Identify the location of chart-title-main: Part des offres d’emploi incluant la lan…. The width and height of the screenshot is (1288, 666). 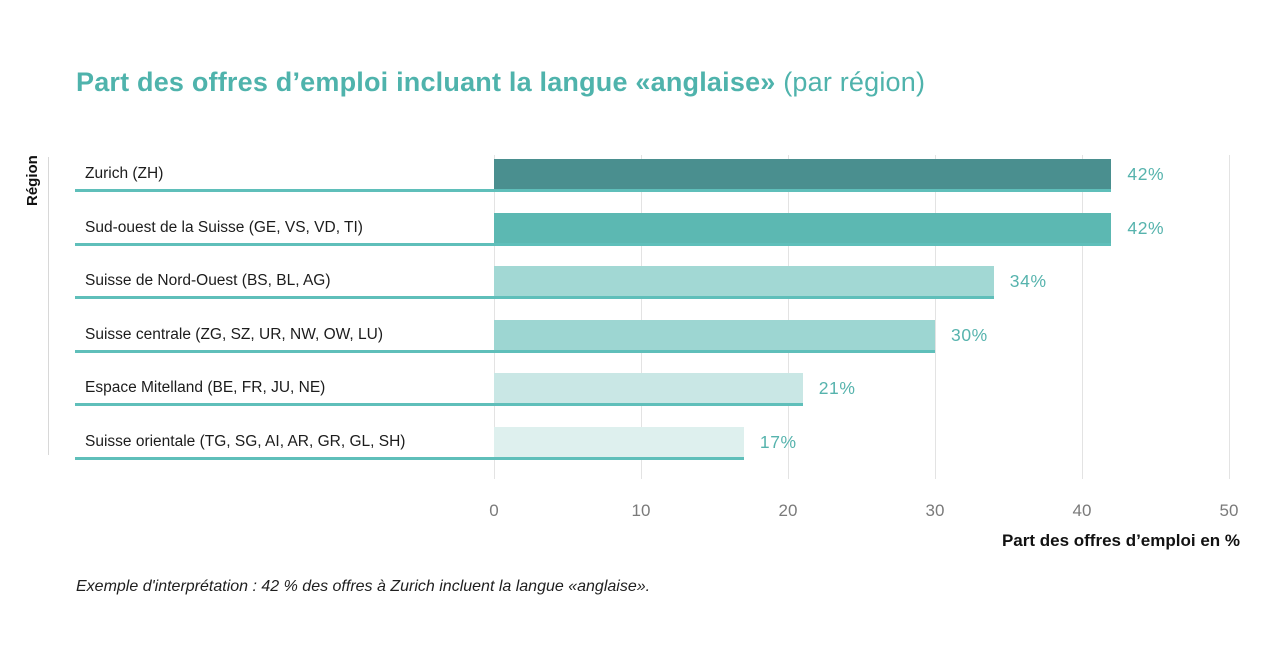
(426, 82).